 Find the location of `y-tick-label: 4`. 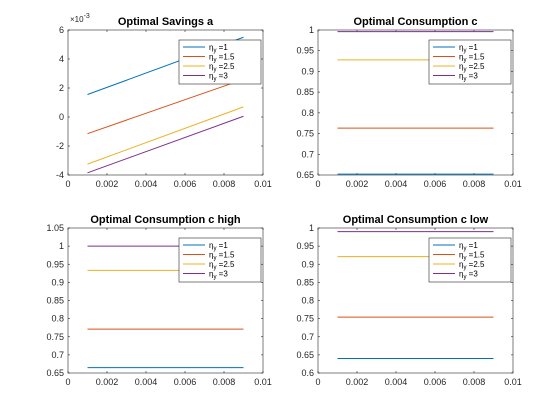

y-tick-label: 4 is located at coordinates (61, 59).